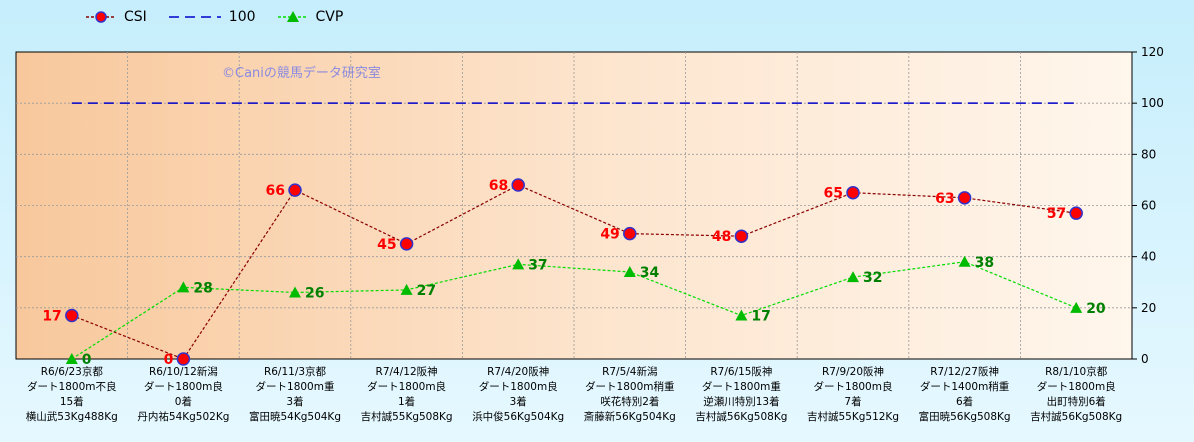 The image size is (1194, 442). What do you see at coordinates (310, 17) in the screenshot?
I see `legend-item-cvp: CVP` at bounding box center [310, 17].